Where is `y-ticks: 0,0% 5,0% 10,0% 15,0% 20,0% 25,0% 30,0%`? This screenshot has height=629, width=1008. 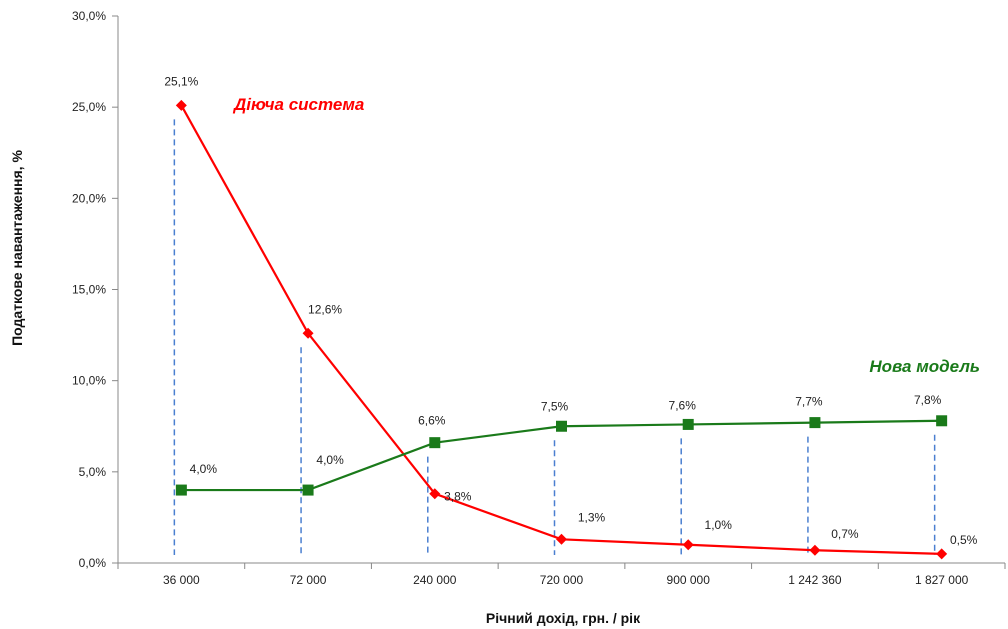 y-ticks: 0,0% 5,0% 10,0% 15,0% 20,0% 25,0% 30,0% is located at coordinates (95, 289).